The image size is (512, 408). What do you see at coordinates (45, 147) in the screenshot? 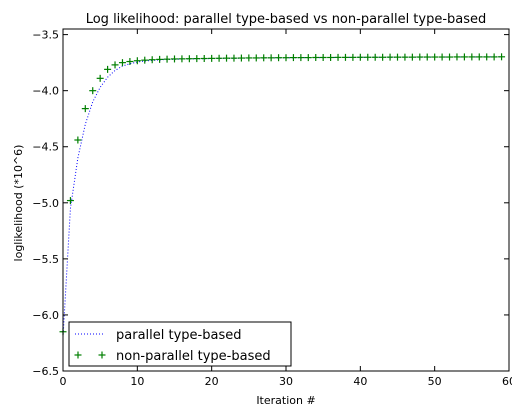
I see `y-tick-label: −4.5` at bounding box center [45, 147].